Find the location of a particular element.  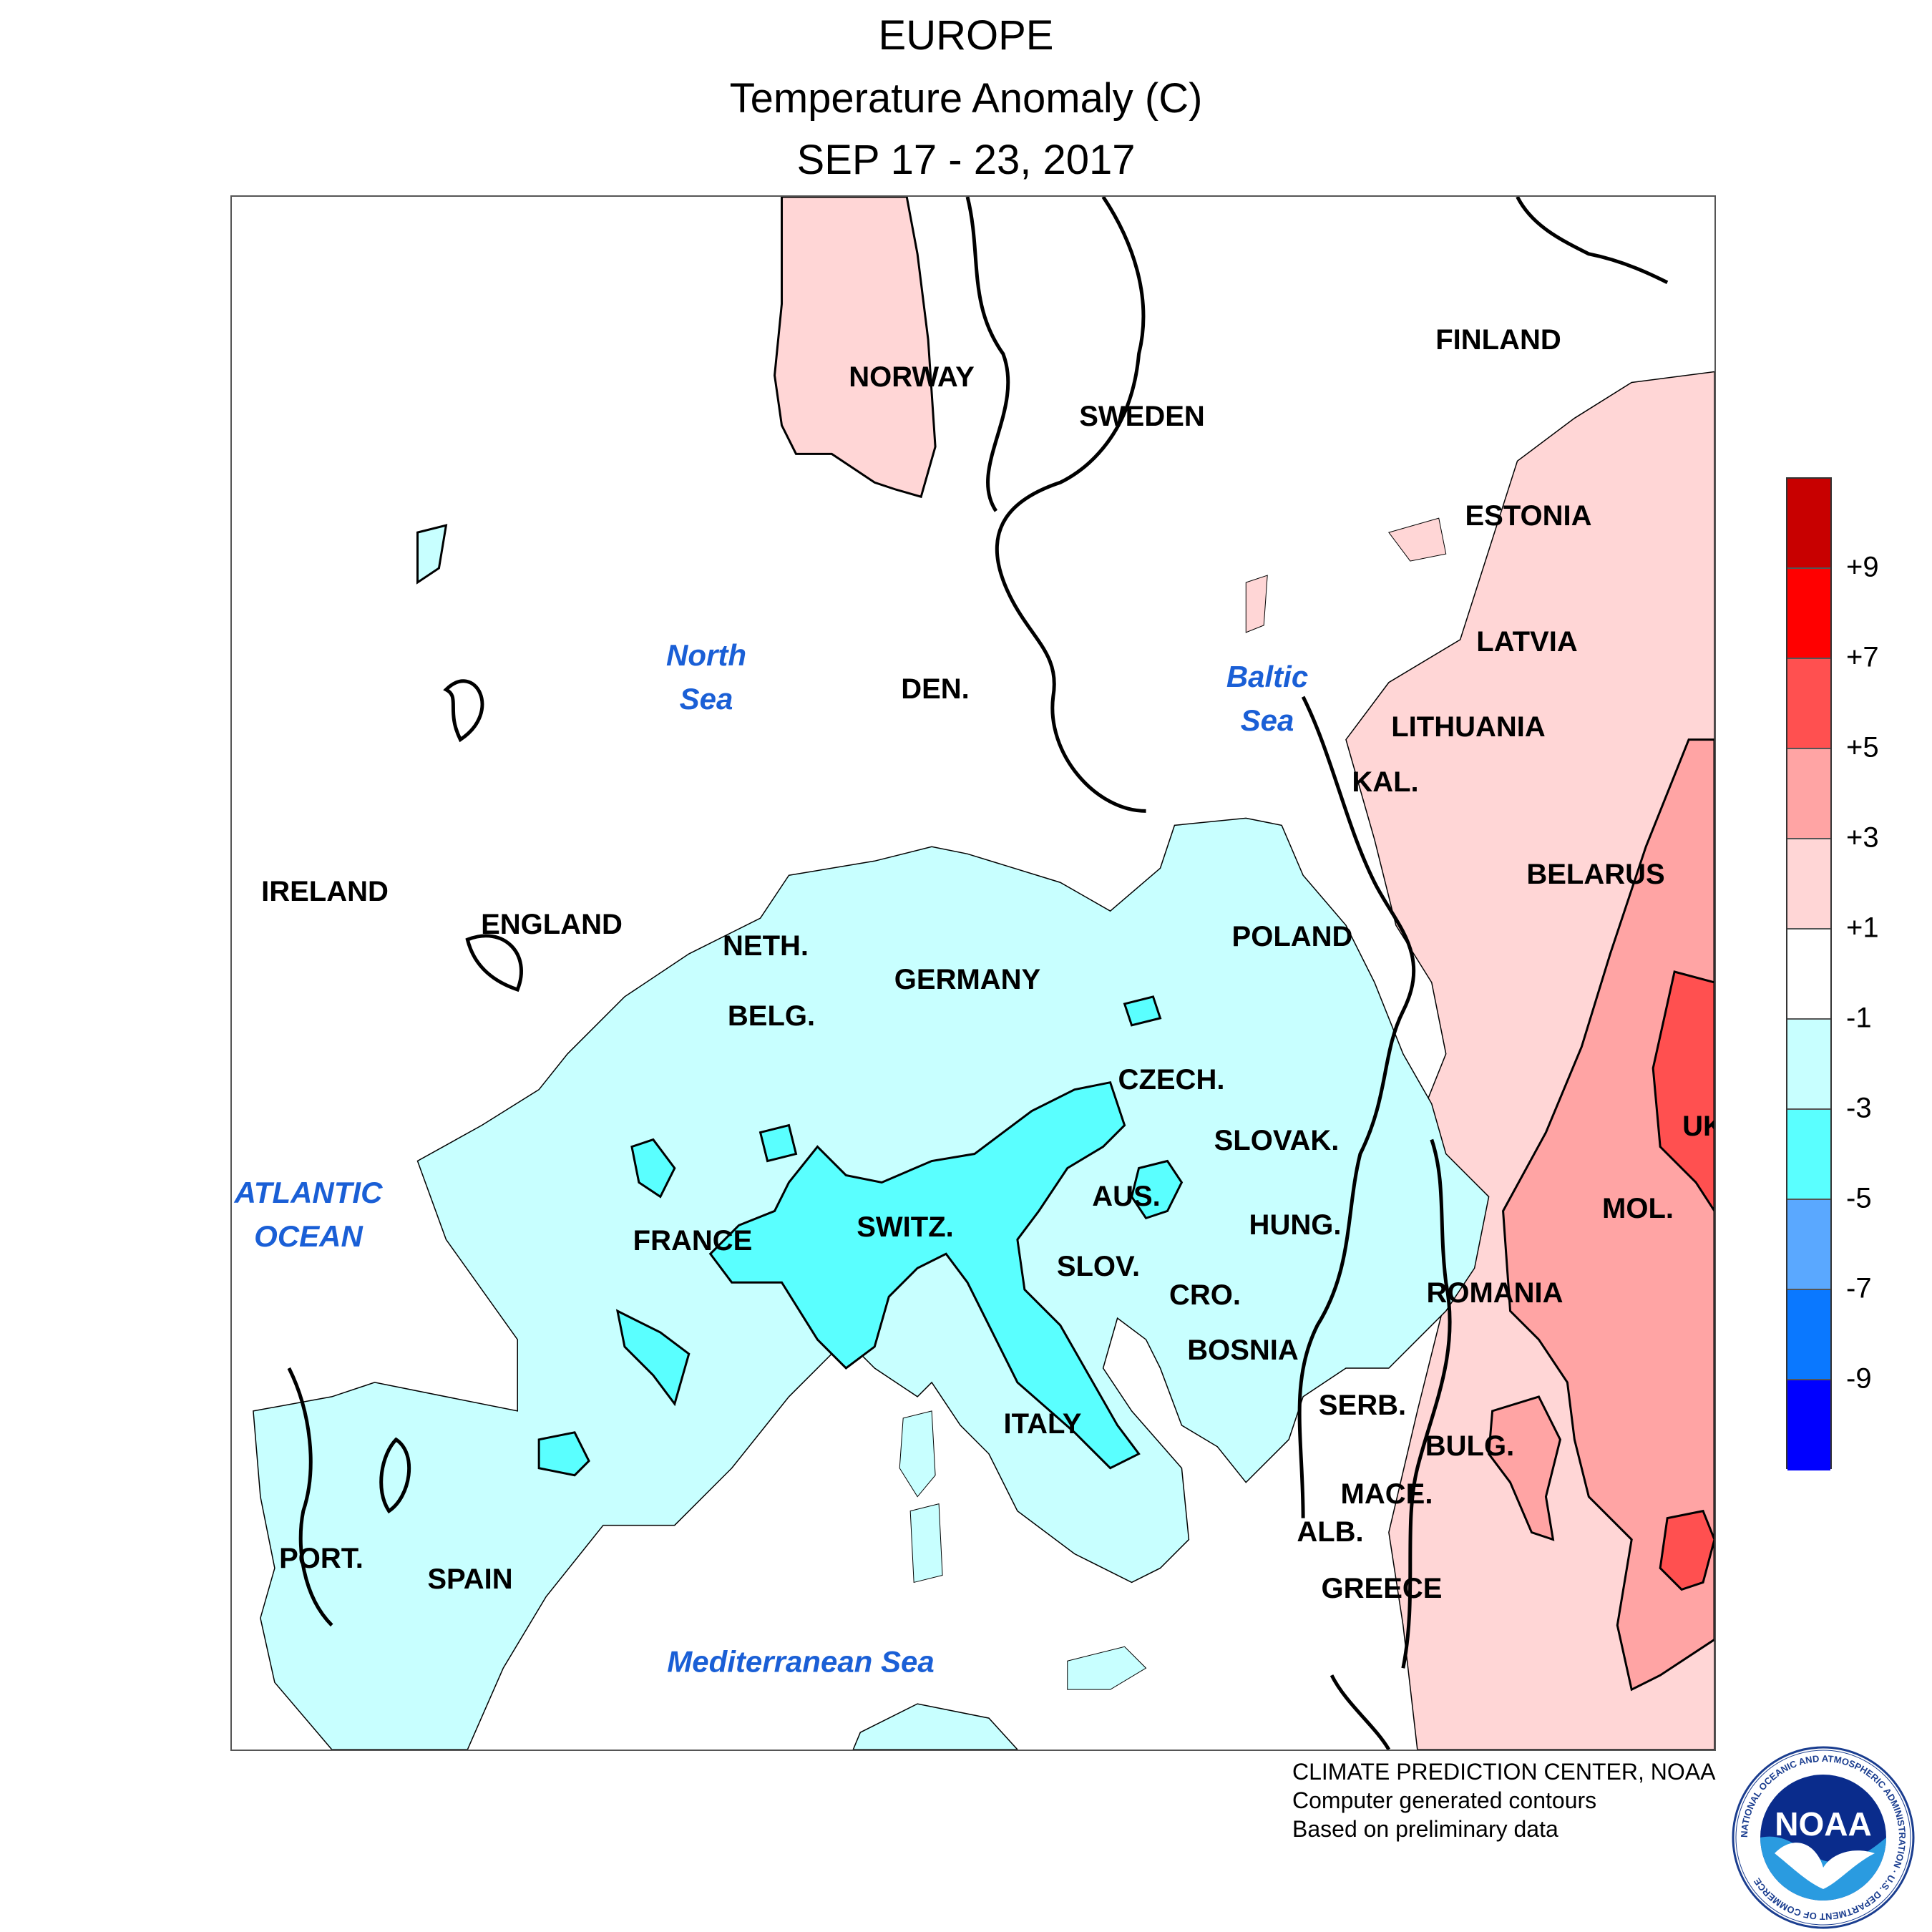

label-hungary: HUNG. is located at coordinates (1295, 1225).